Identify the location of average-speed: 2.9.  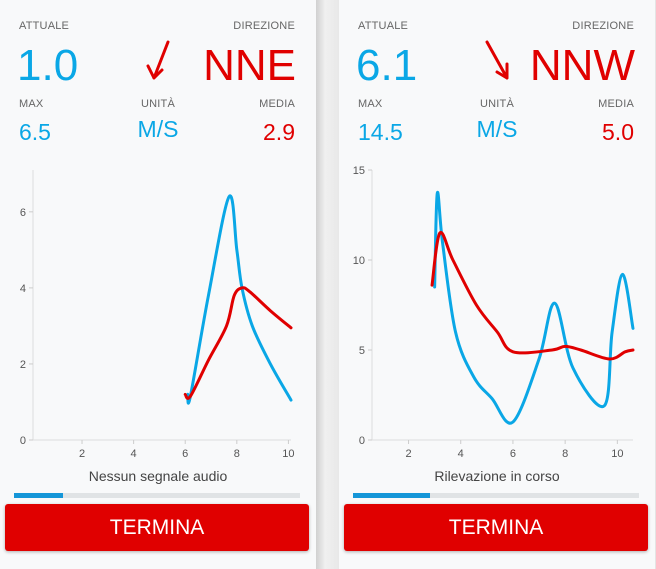
(279, 132).